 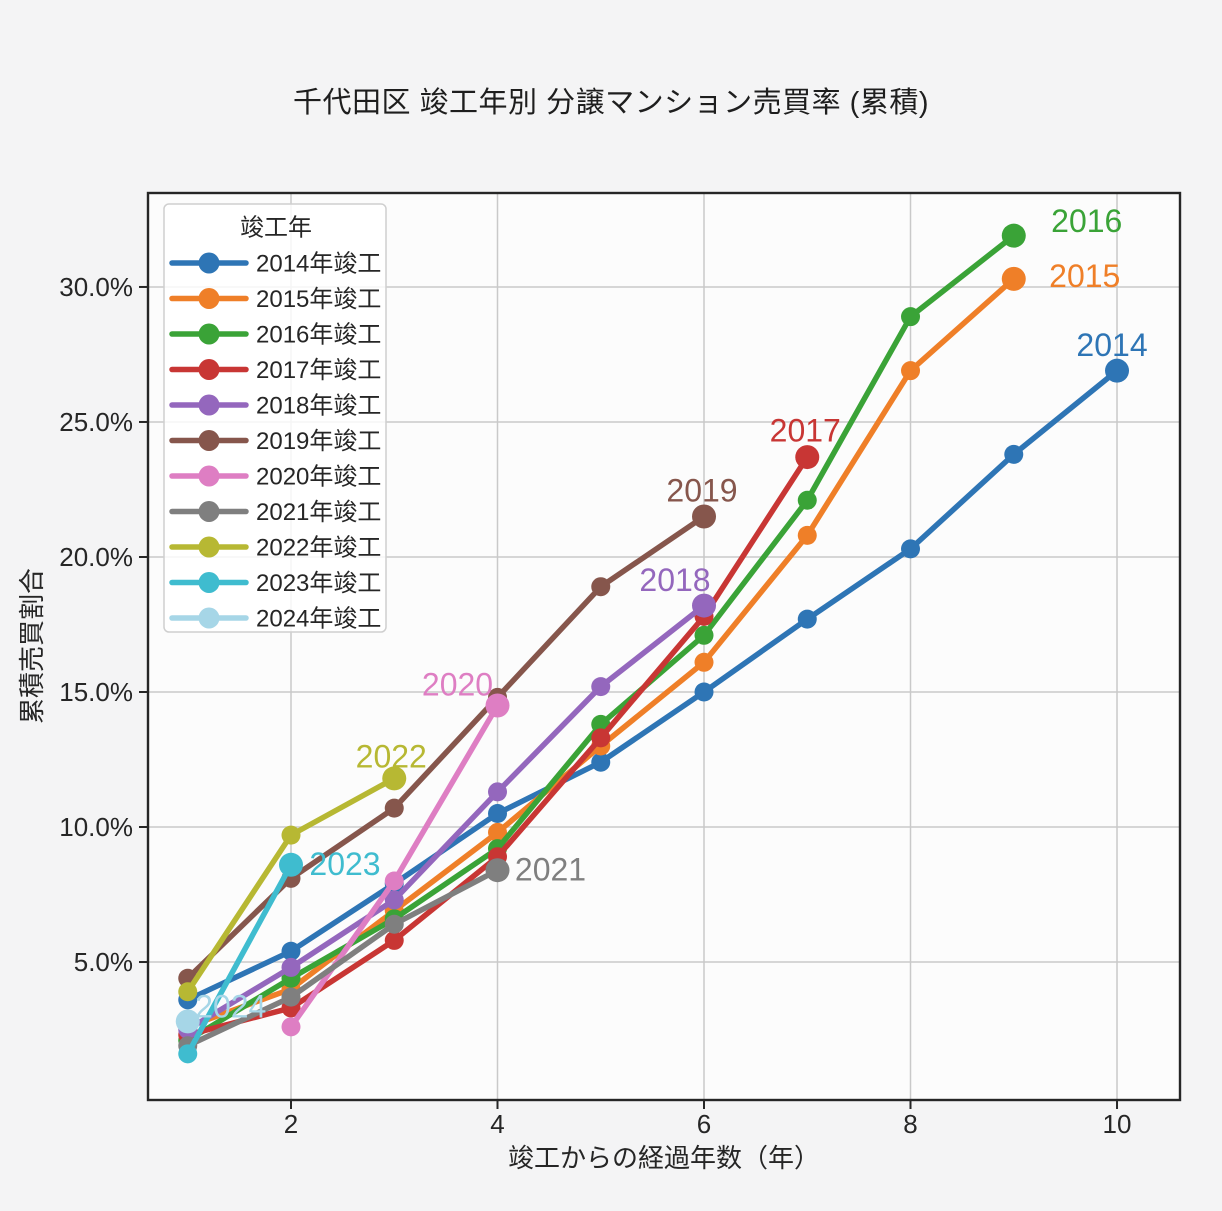 I want to click on y-tick-label: 15.0%, so click(x=96, y=692).